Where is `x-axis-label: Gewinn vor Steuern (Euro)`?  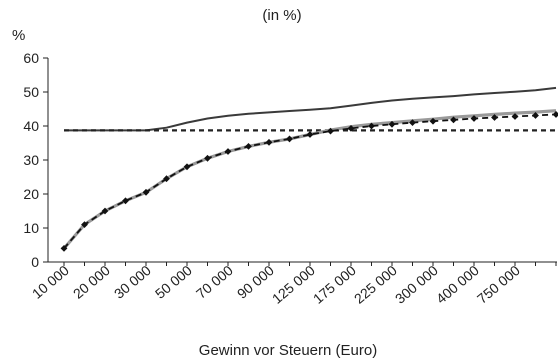
x-axis-label: Gewinn vor Steuern (Euro) is located at coordinates (288, 350).